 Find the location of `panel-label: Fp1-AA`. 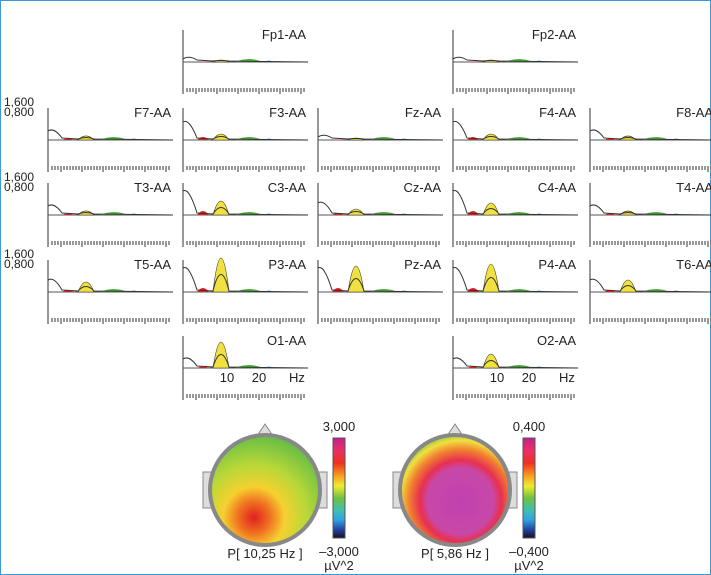

panel-label: Fp1-AA is located at coordinates (284, 34).